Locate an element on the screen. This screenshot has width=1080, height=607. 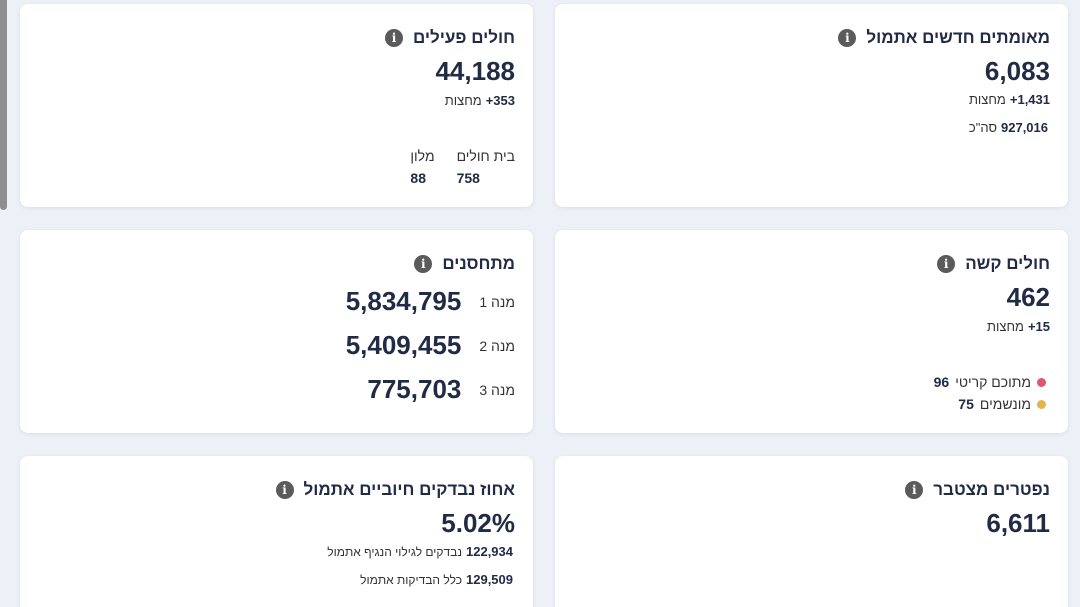
since-midnight-value: +353 is located at coordinates (500, 100).